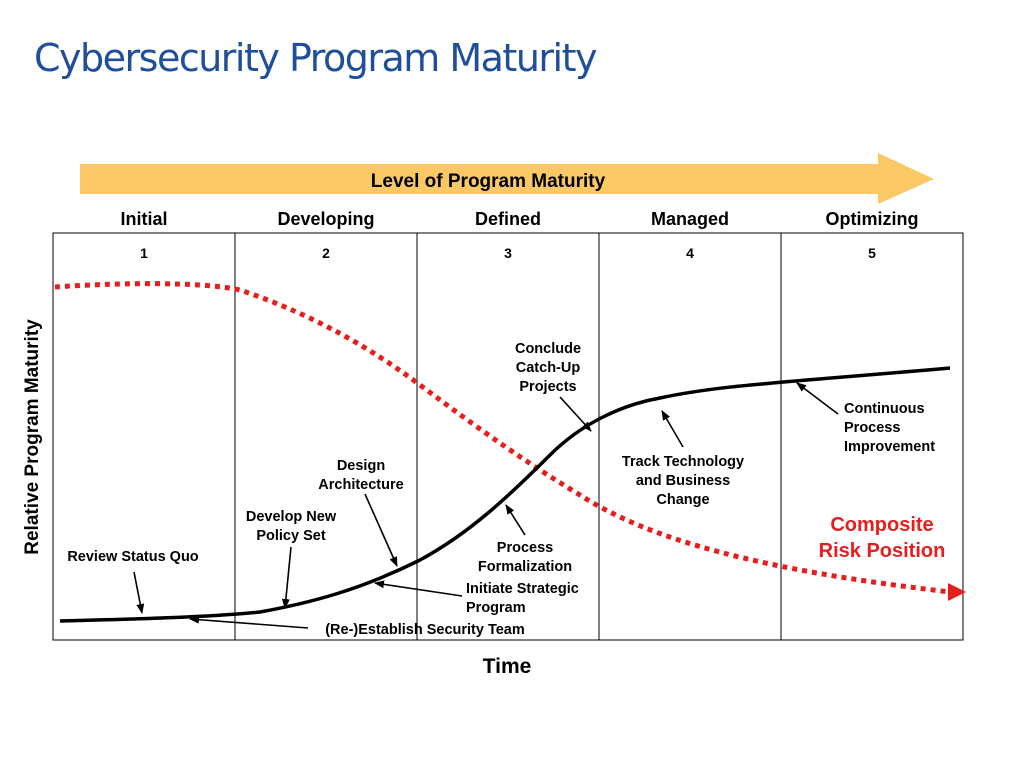 The image size is (1024, 768). What do you see at coordinates (381, 530) in the screenshot?
I see `pointer-design-architecture` at bounding box center [381, 530].